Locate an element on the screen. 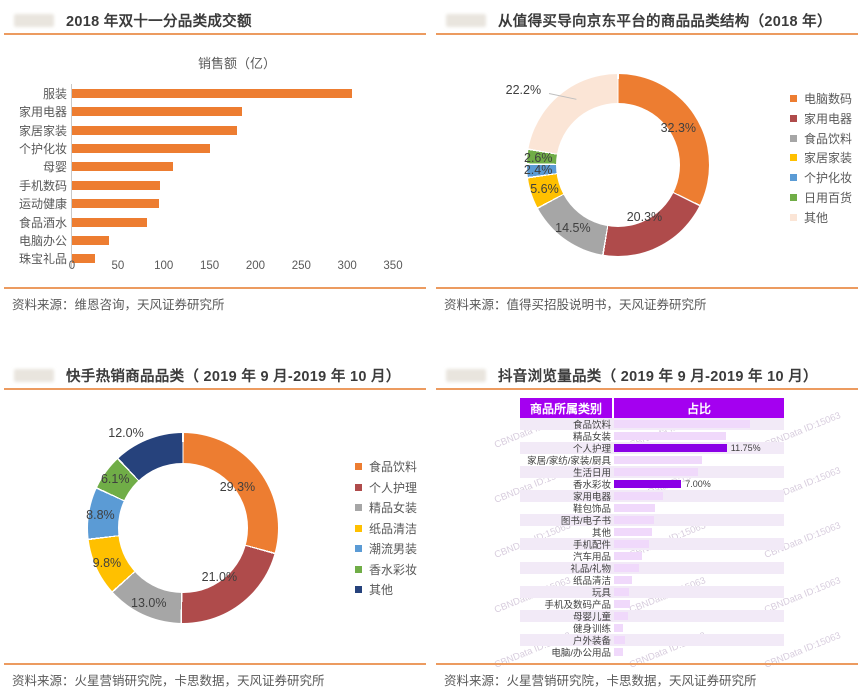  label-leader-line is located at coordinates (562, 96).